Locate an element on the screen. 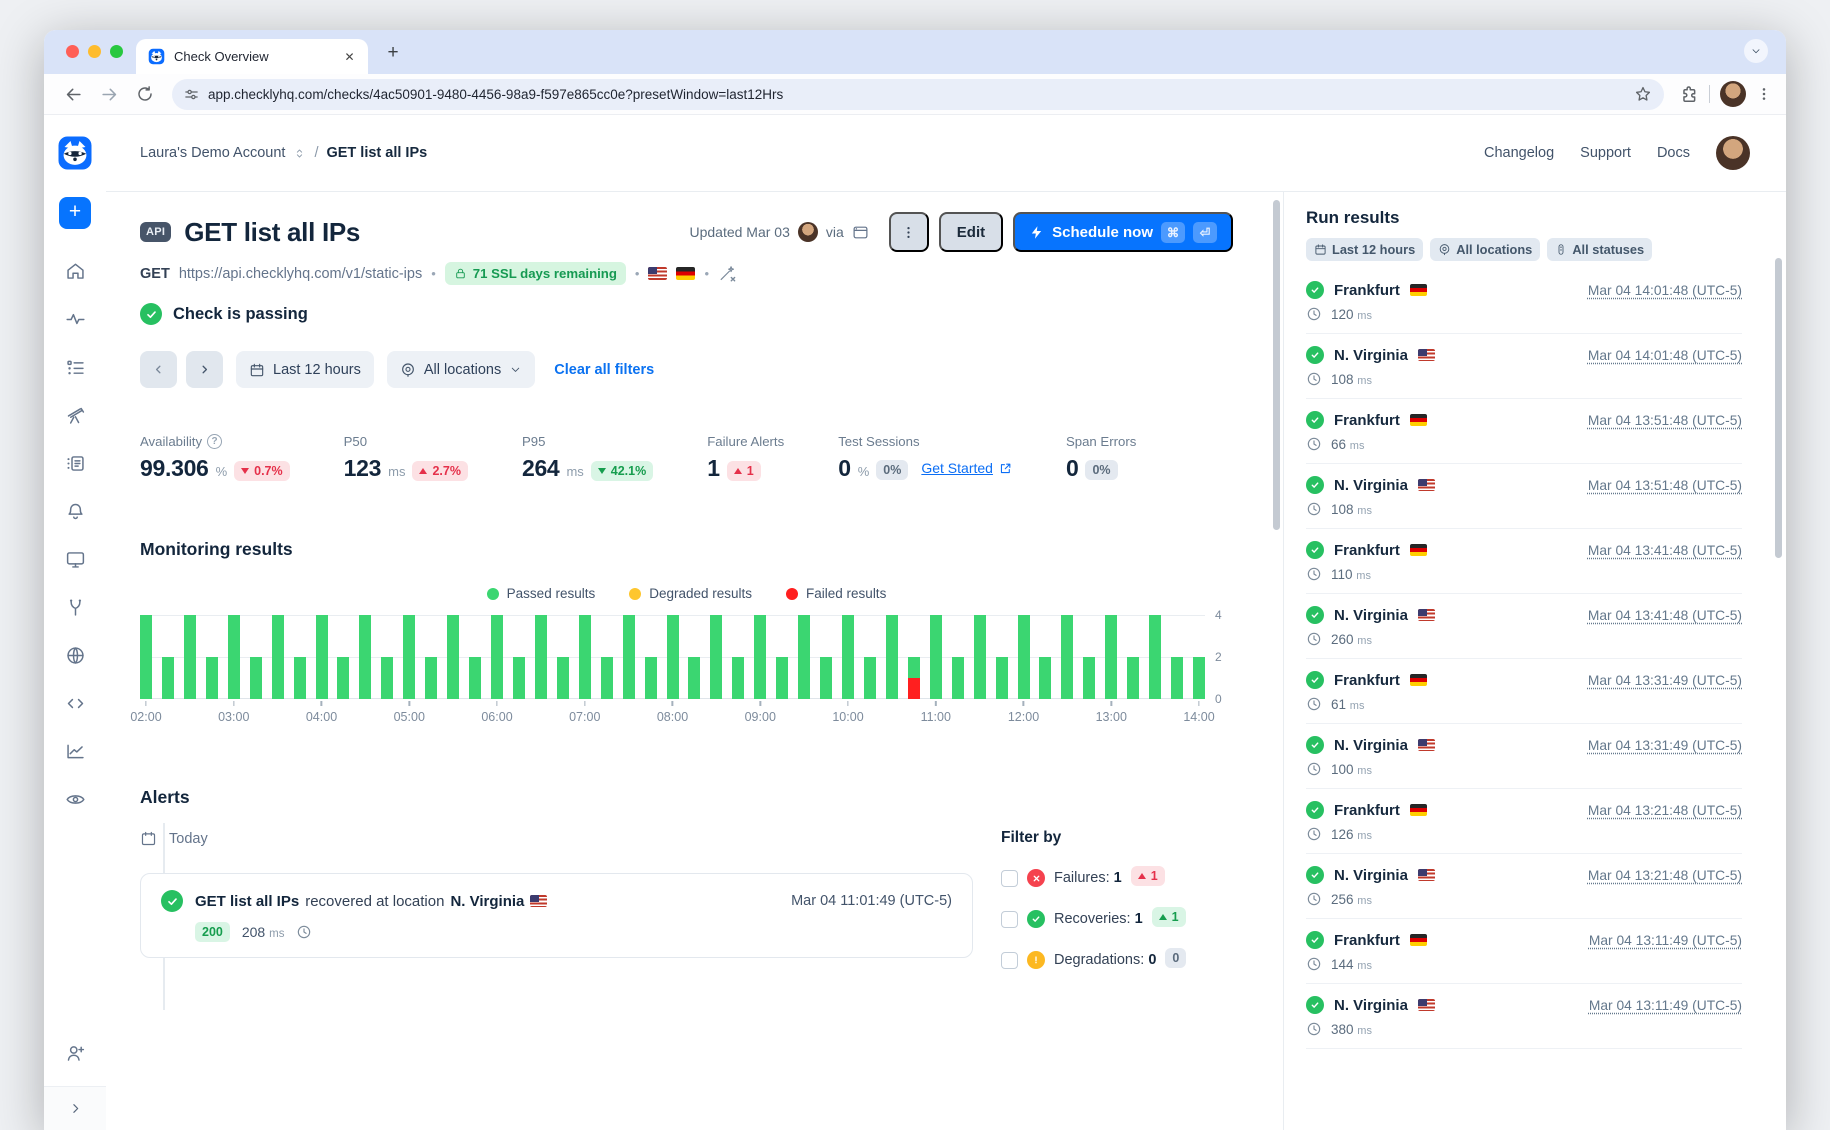  tab-close-icon is located at coordinates (349, 56).